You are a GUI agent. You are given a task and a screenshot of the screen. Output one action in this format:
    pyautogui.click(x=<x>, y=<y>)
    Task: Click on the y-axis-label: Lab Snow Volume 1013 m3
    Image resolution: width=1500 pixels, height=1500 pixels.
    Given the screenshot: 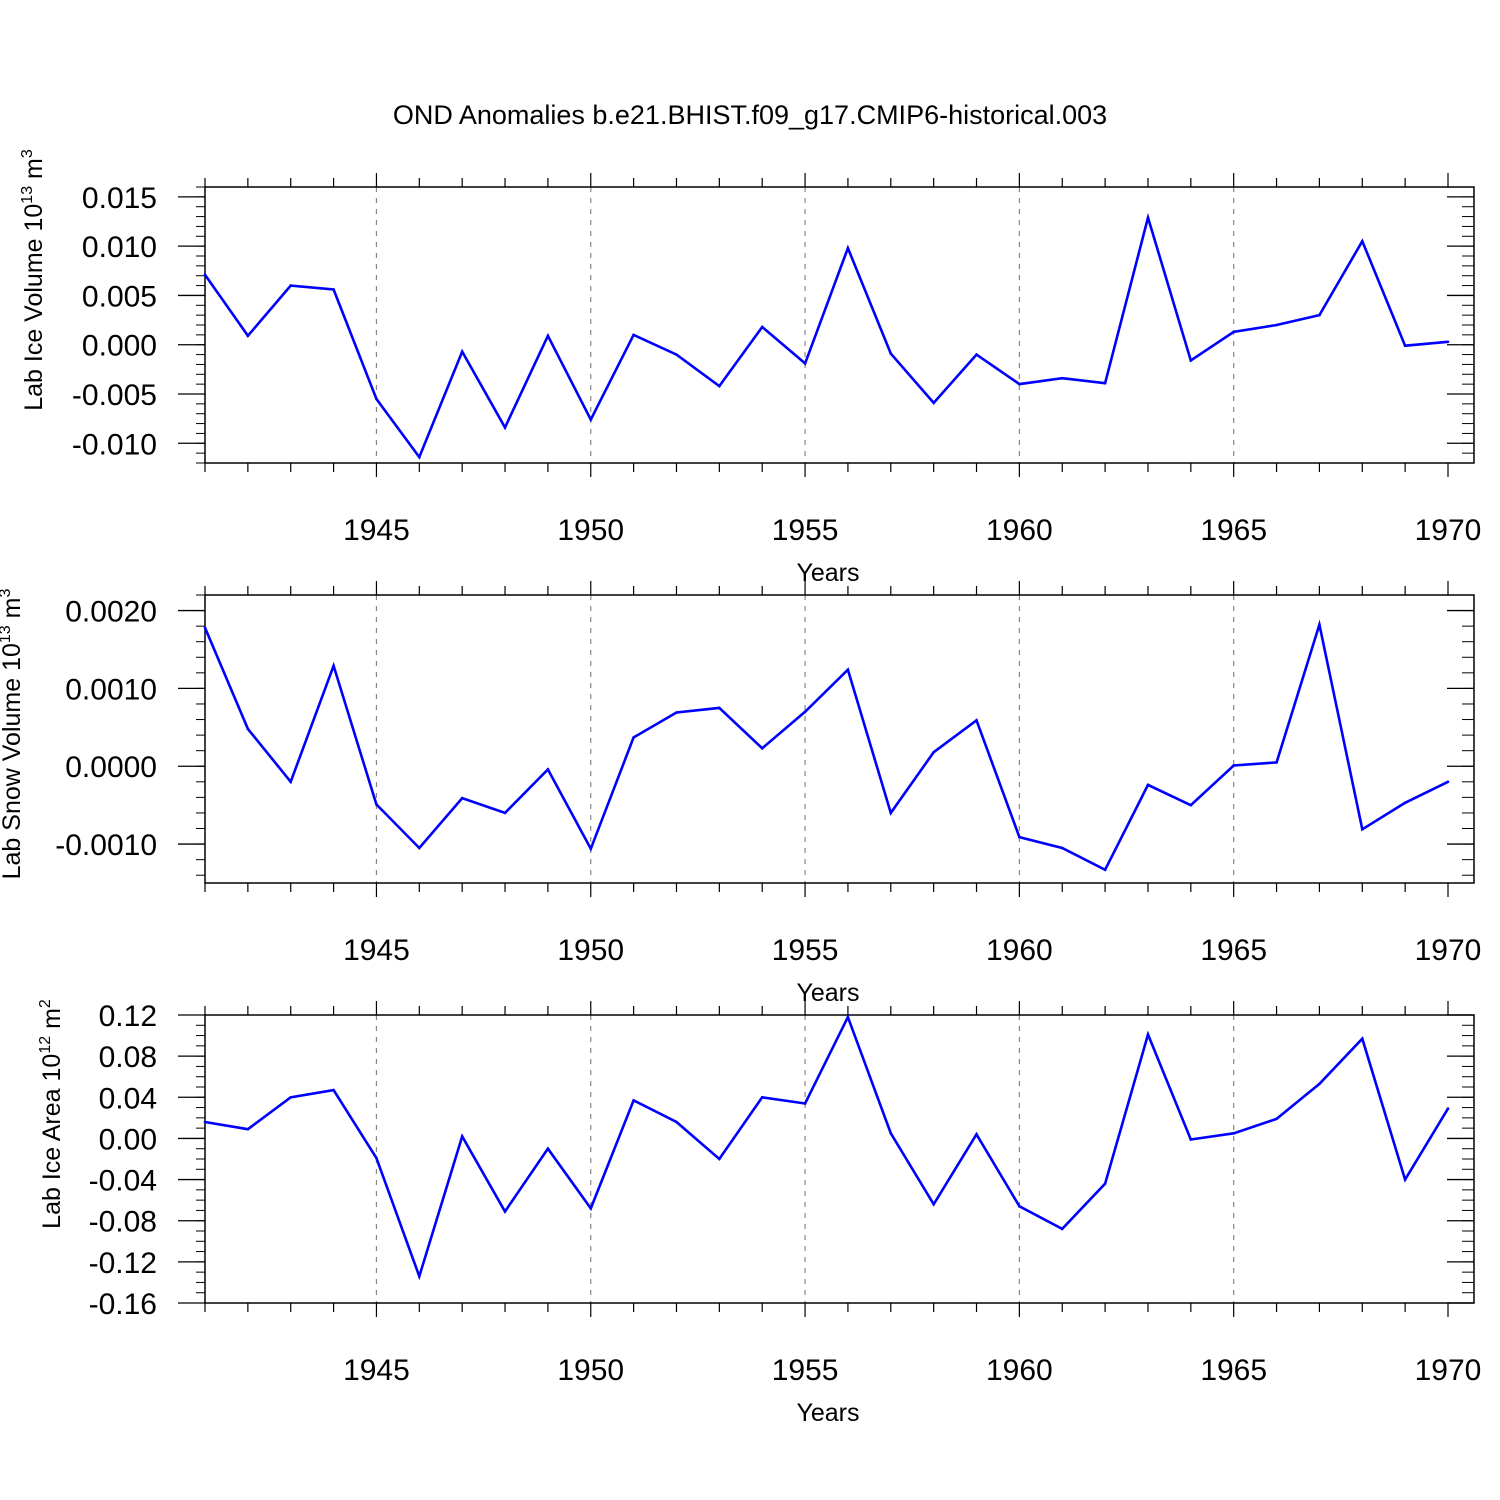 What is the action you would take?
    pyautogui.click(x=13, y=734)
    